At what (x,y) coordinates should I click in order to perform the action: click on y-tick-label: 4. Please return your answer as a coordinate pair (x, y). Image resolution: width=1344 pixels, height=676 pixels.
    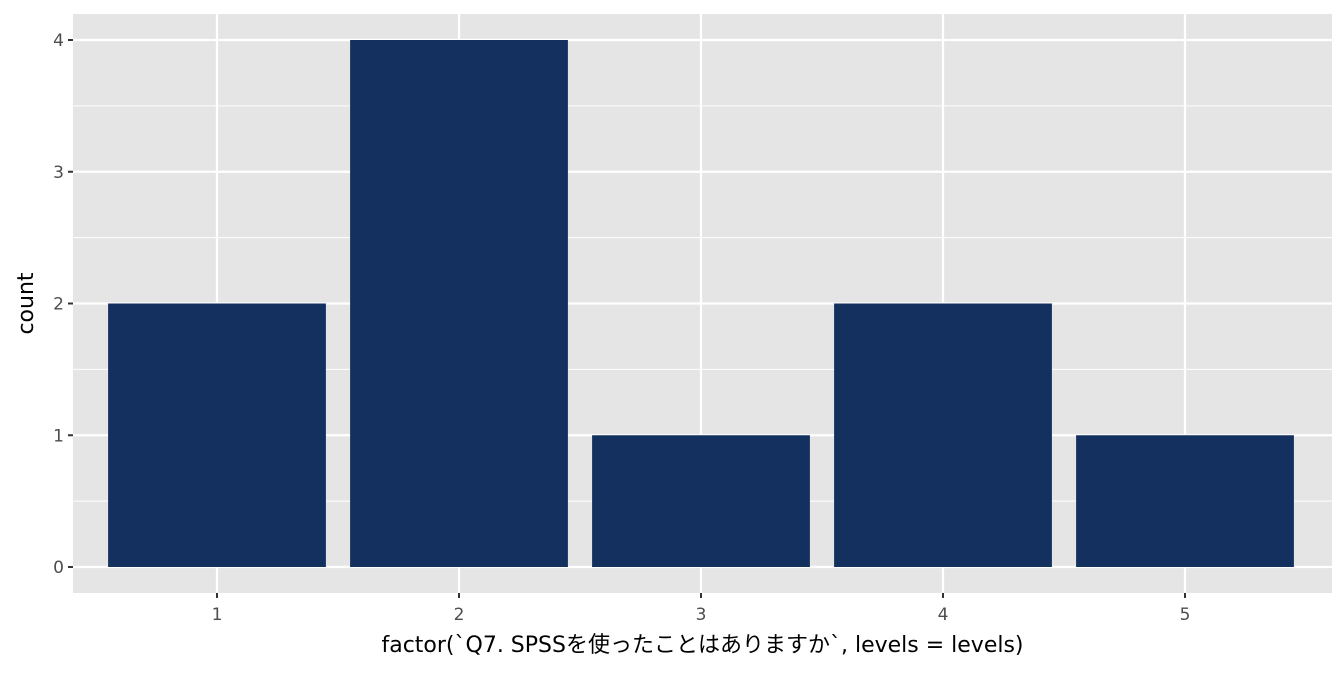
    Looking at the image, I should click on (58, 41).